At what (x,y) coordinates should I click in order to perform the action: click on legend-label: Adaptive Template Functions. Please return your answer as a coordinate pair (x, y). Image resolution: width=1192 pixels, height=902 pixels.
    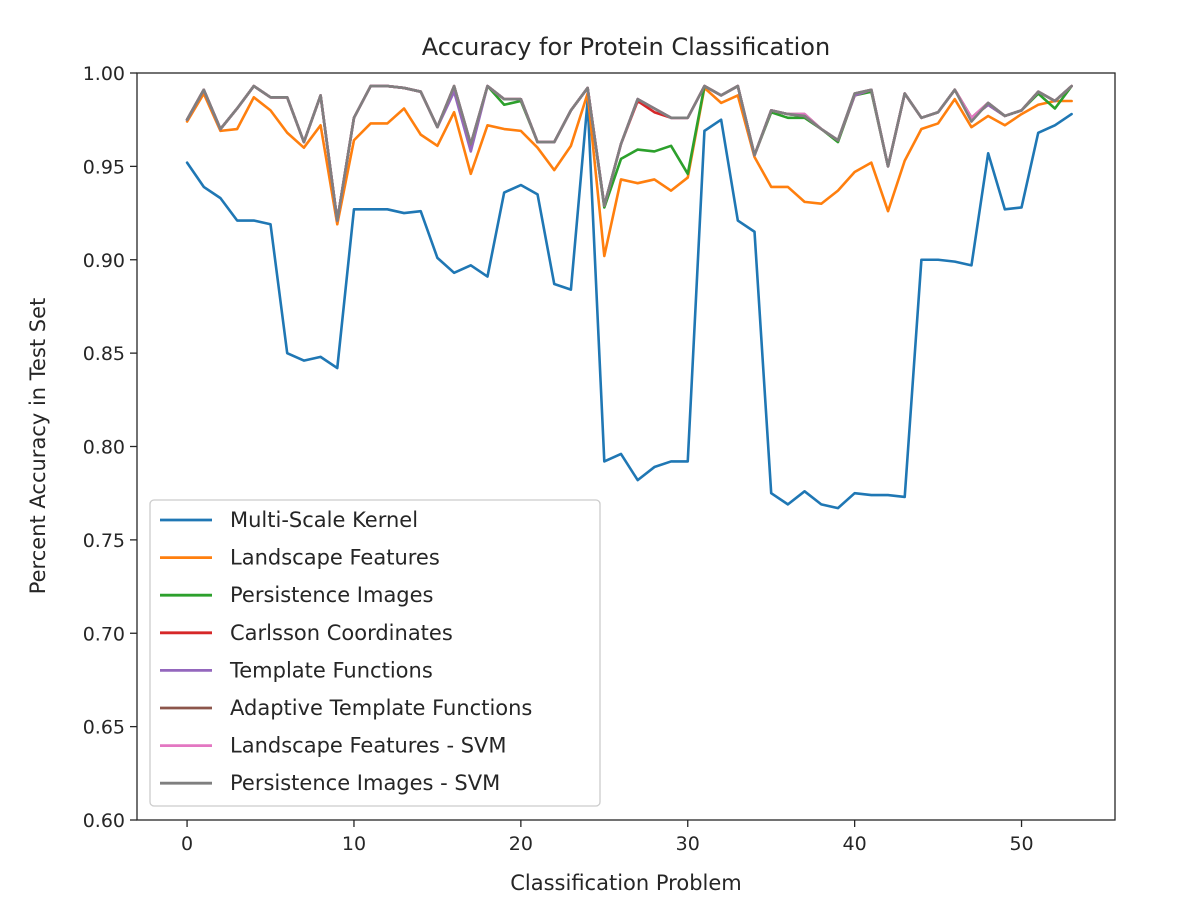
    Looking at the image, I should click on (381, 708).